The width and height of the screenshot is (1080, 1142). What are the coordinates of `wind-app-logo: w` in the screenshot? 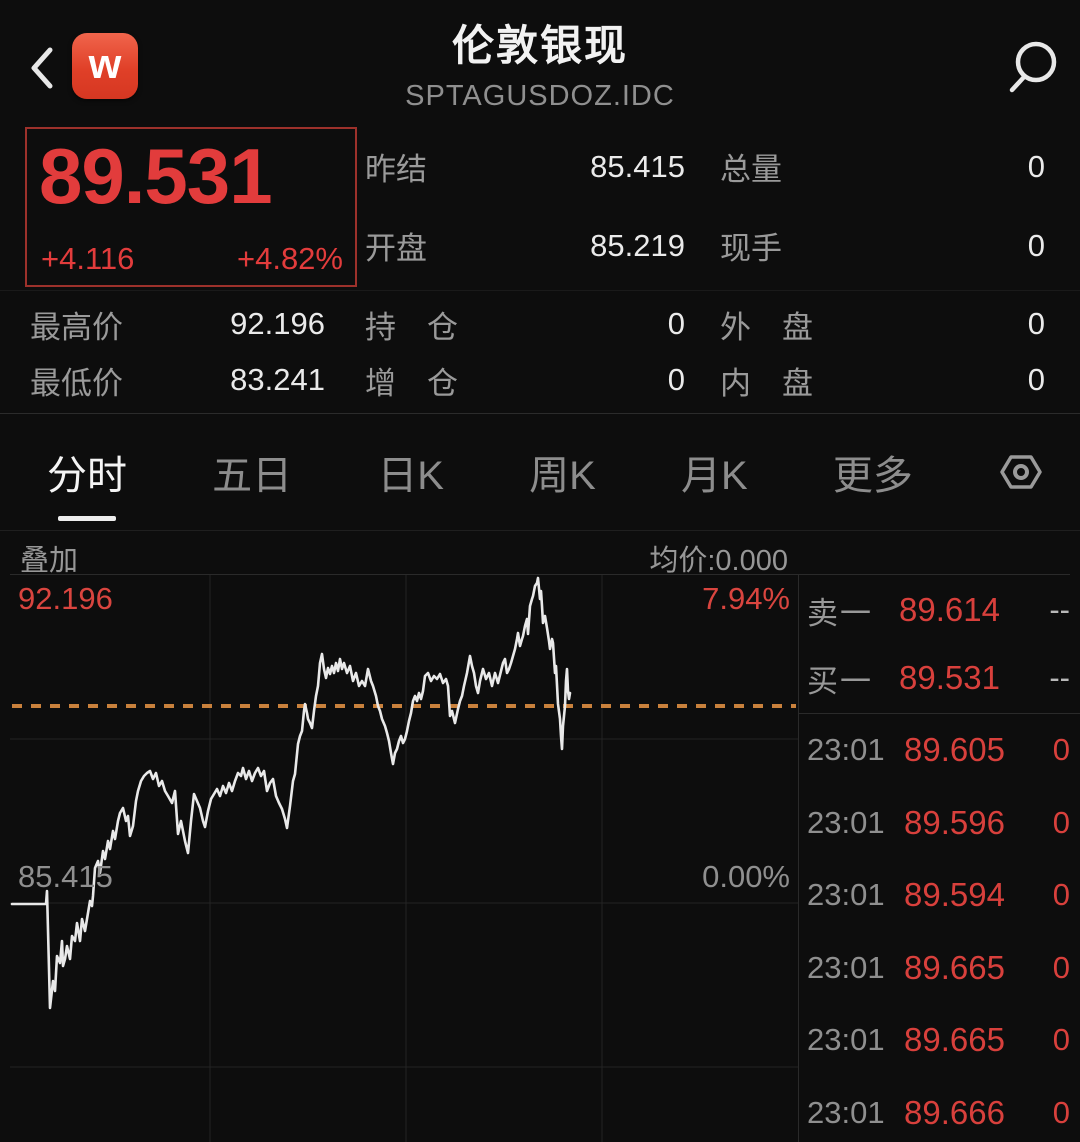 It's located at (105, 66).